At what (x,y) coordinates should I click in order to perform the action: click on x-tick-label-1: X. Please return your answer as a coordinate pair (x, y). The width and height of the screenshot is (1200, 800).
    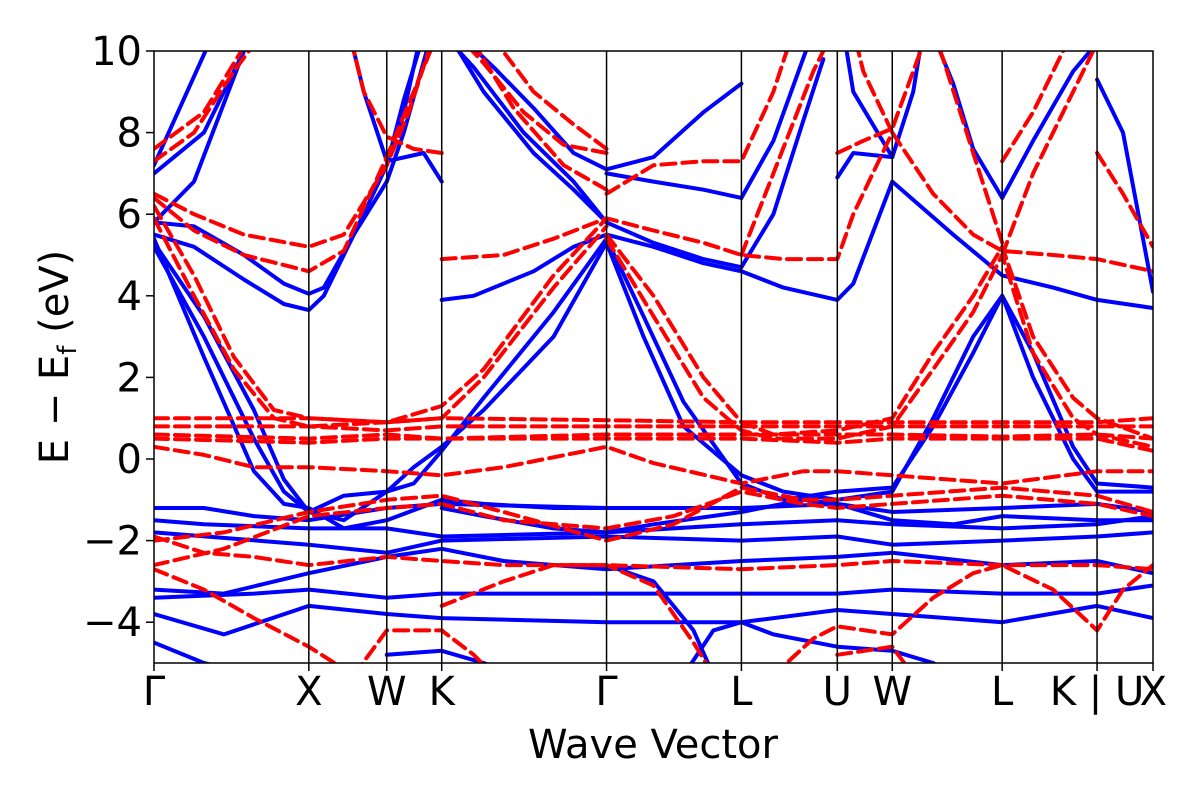
    Looking at the image, I should click on (308, 692).